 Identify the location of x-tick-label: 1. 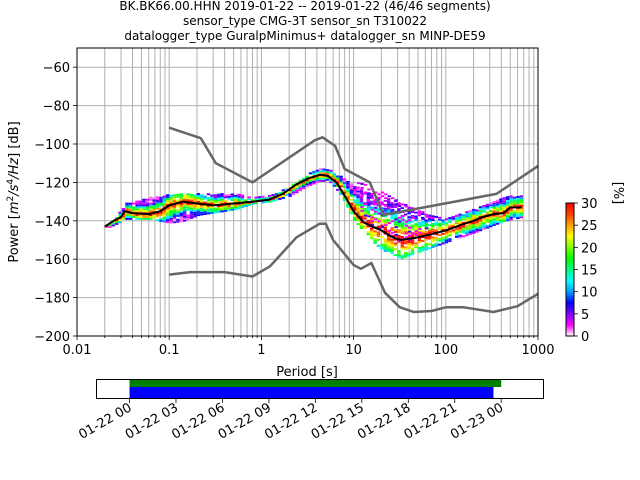
(261, 350).